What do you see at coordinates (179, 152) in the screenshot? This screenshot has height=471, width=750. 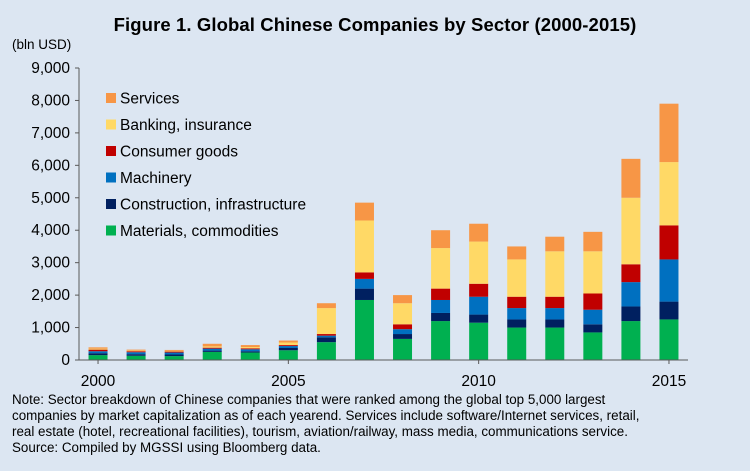 I see `legend-label-3: Consumer goods` at bounding box center [179, 152].